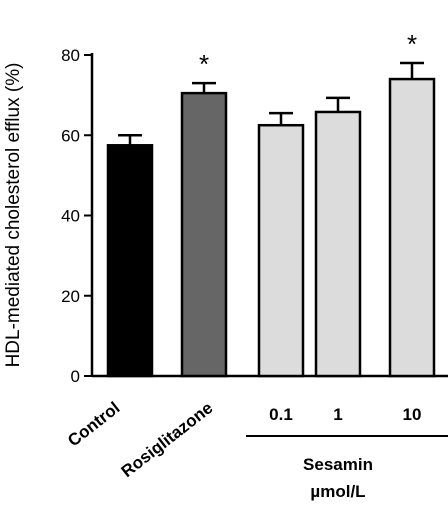  Describe the element at coordinates (70, 296) in the screenshot. I see `y-tick-label: 20` at that location.